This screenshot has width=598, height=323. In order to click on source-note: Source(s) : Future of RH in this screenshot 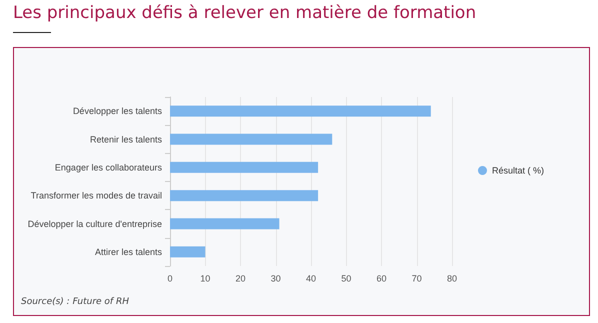, I will do `click(75, 302)`.